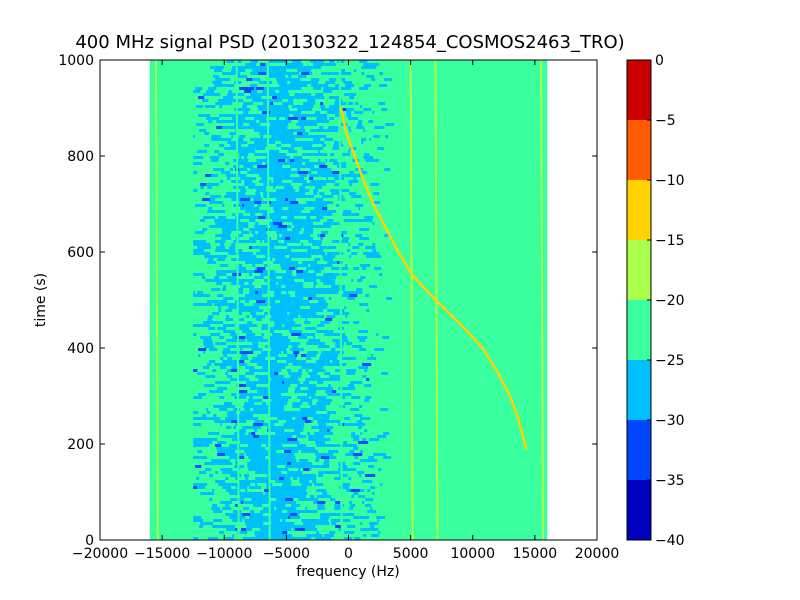  Describe the element at coordinates (100, 554) in the screenshot. I see `x-tick-label: −20000` at that location.